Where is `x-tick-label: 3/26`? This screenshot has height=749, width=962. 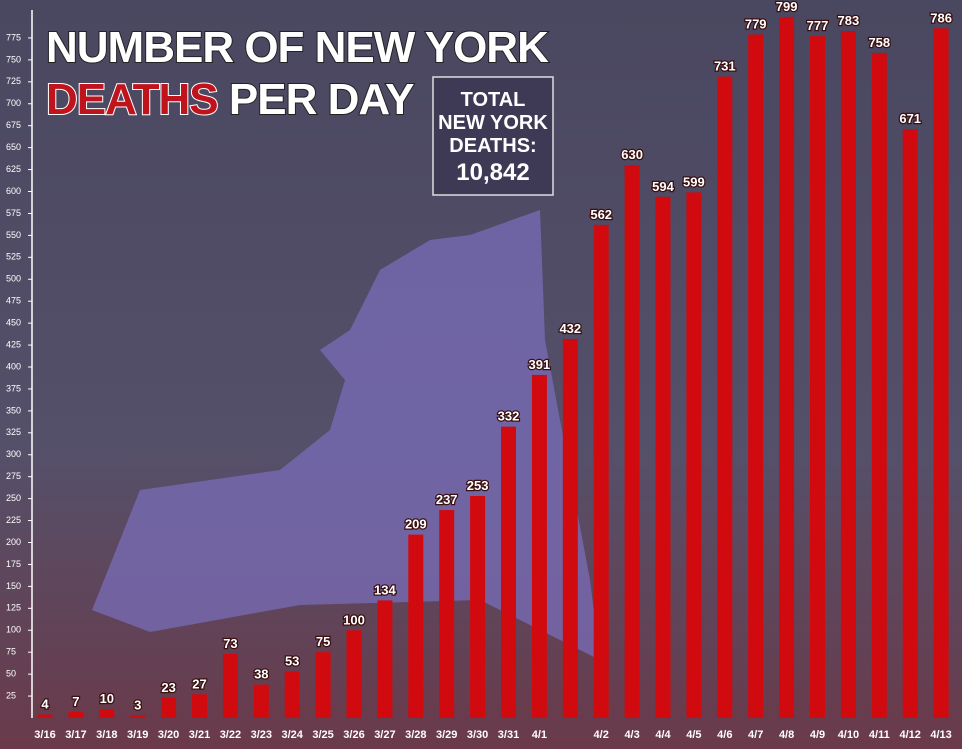 x-tick-label: 3/26 is located at coordinates (353, 735).